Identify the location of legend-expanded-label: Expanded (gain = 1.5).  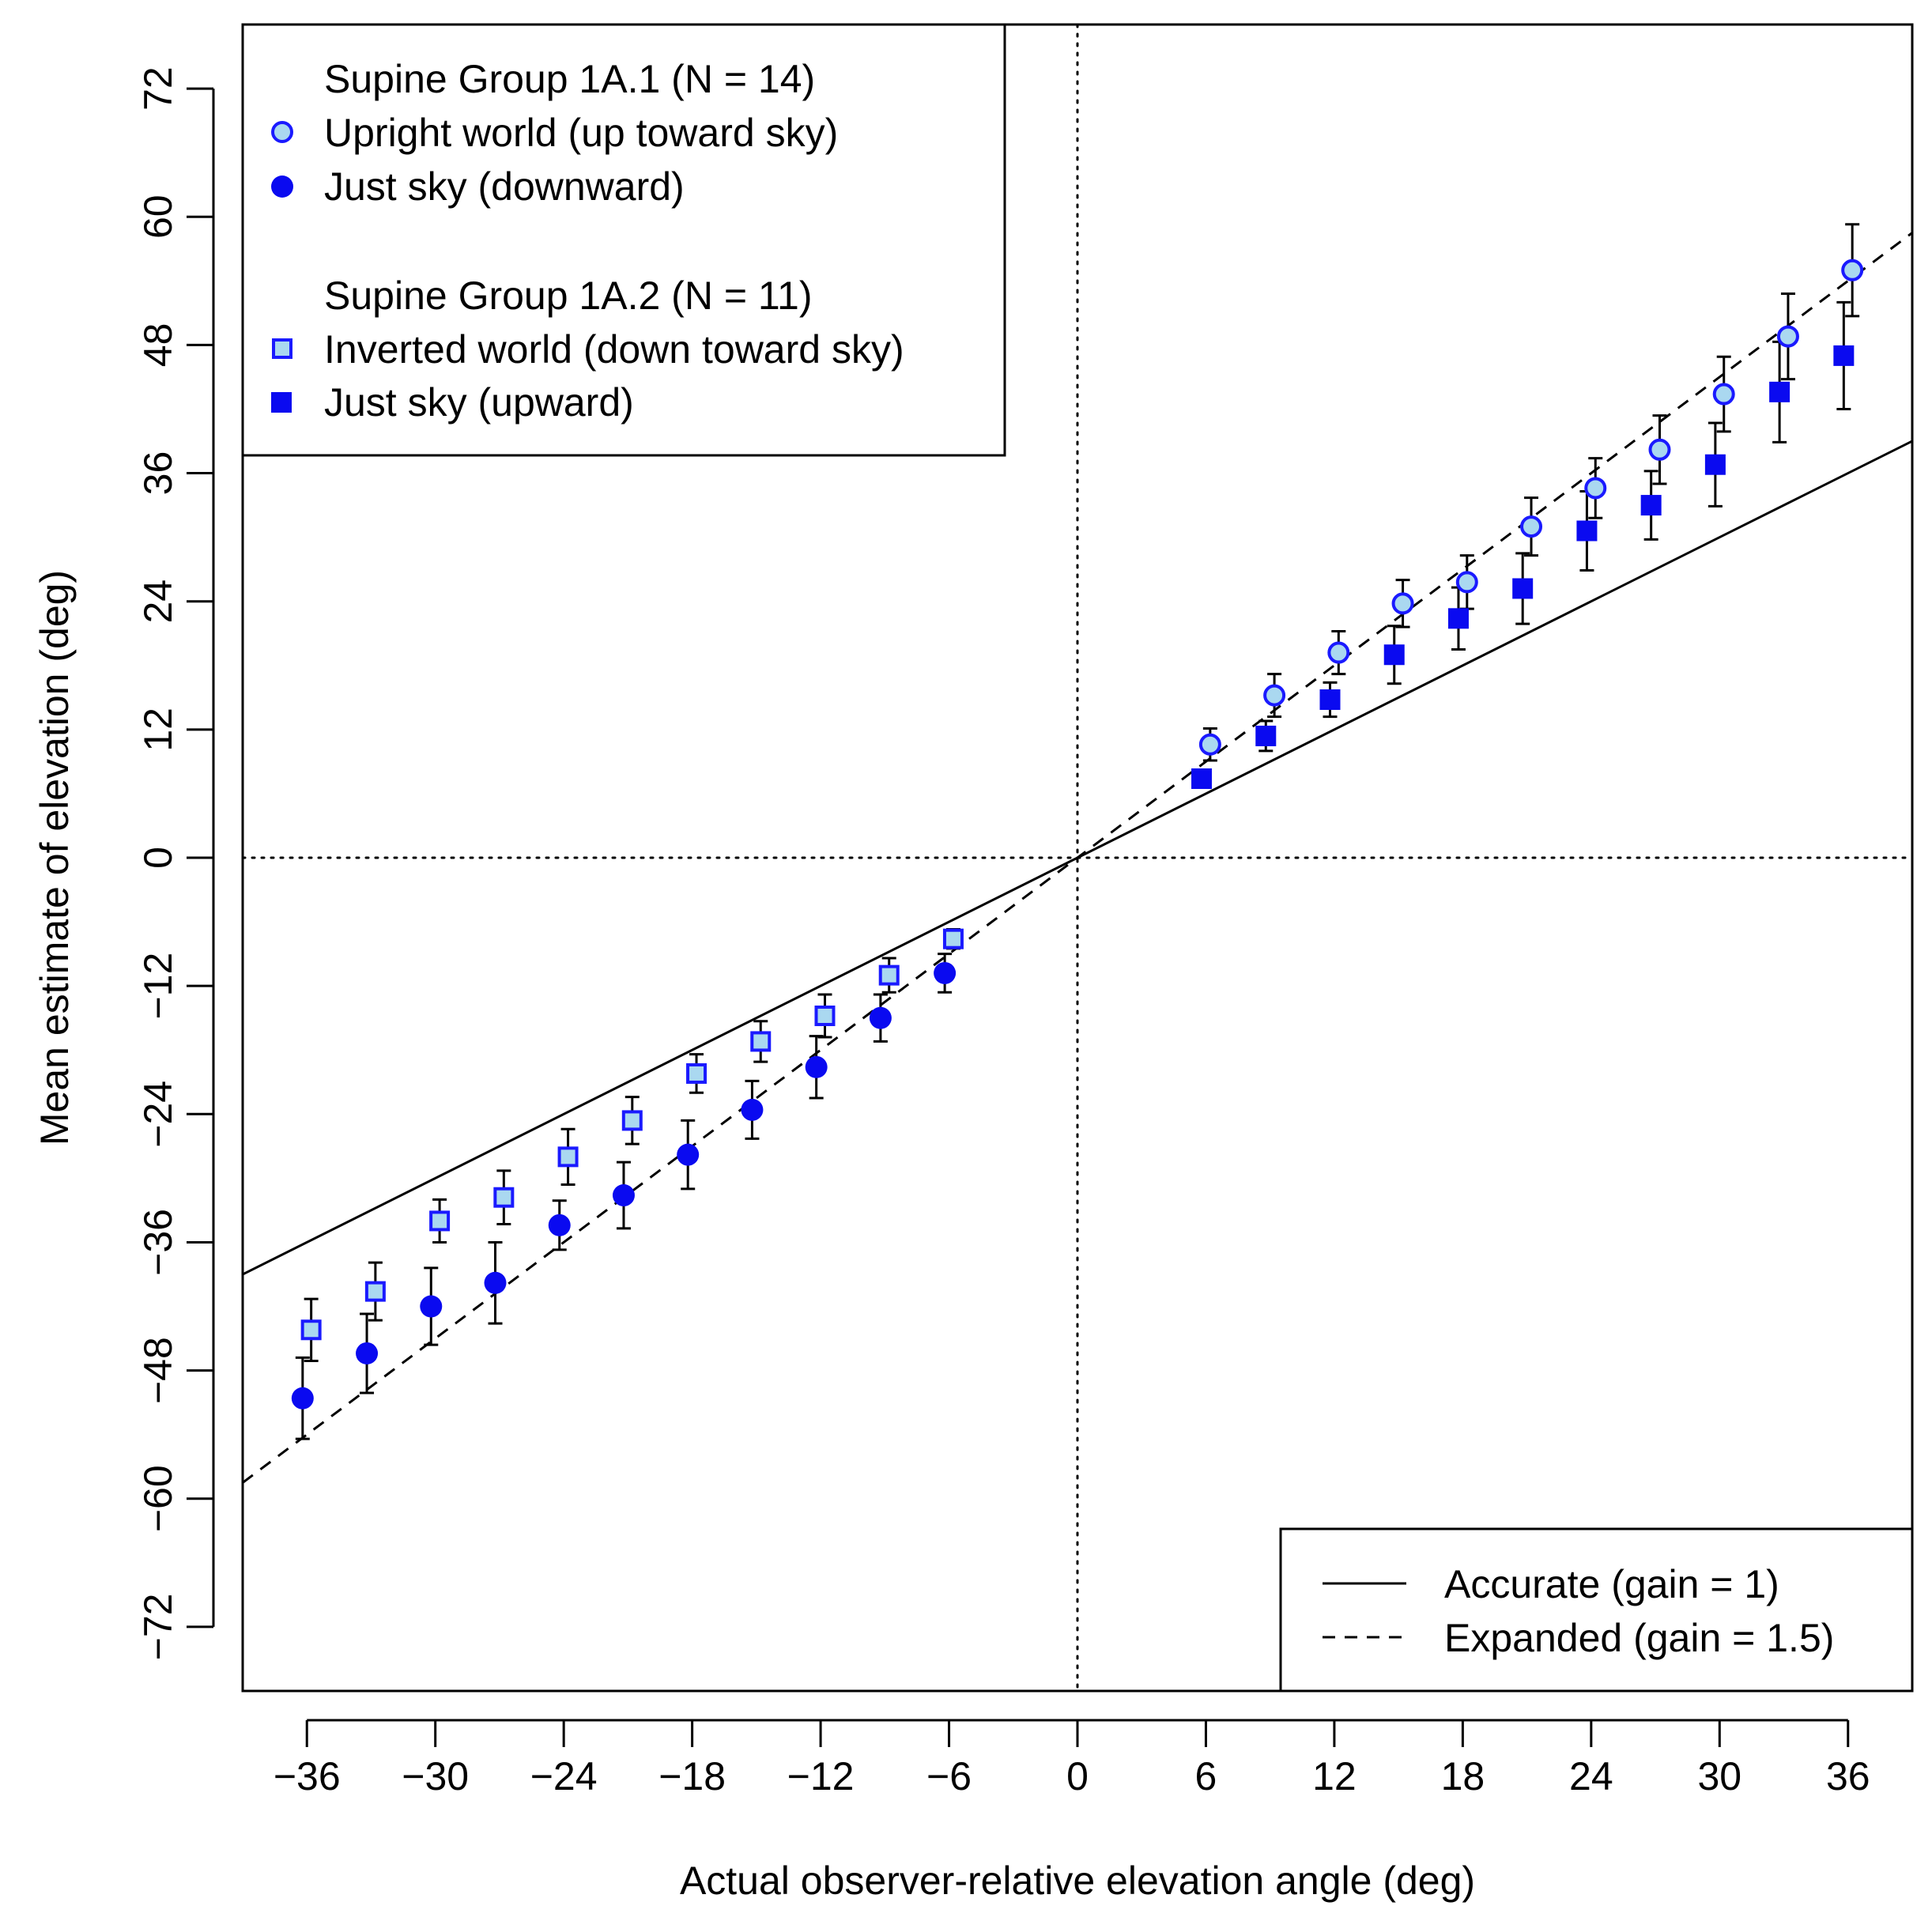
(1639, 1638).